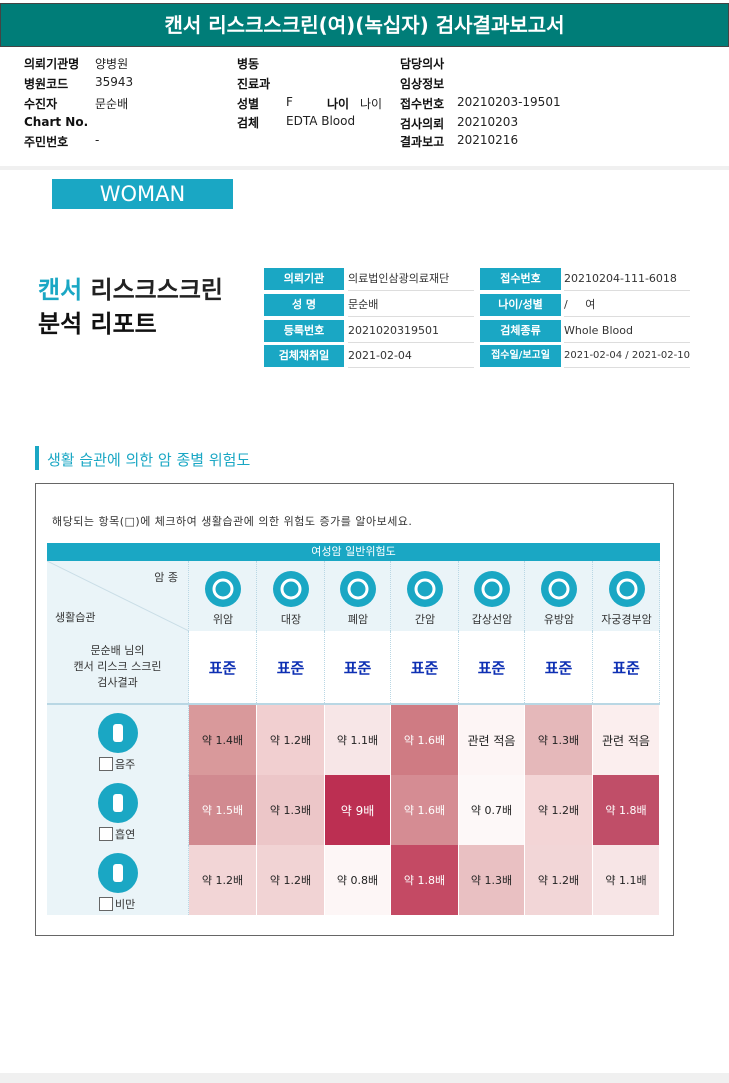 This screenshot has height=1083, width=729. Describe the element at coordinates (626, 589) in the screenshot. I see `uterus-icon` at that location.